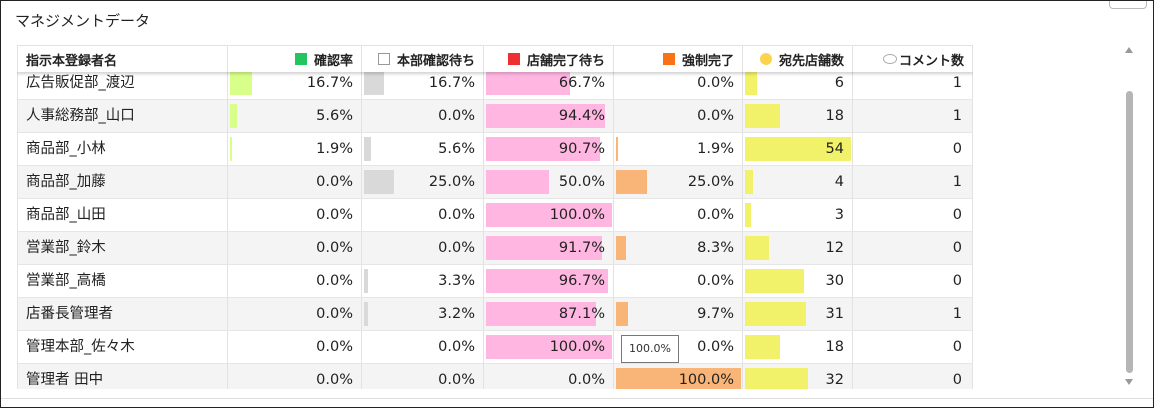  Describe the element at coordinates (451, 83) in the screenshot. I see `cell-hq-pending-value: 16.7%` at that location.